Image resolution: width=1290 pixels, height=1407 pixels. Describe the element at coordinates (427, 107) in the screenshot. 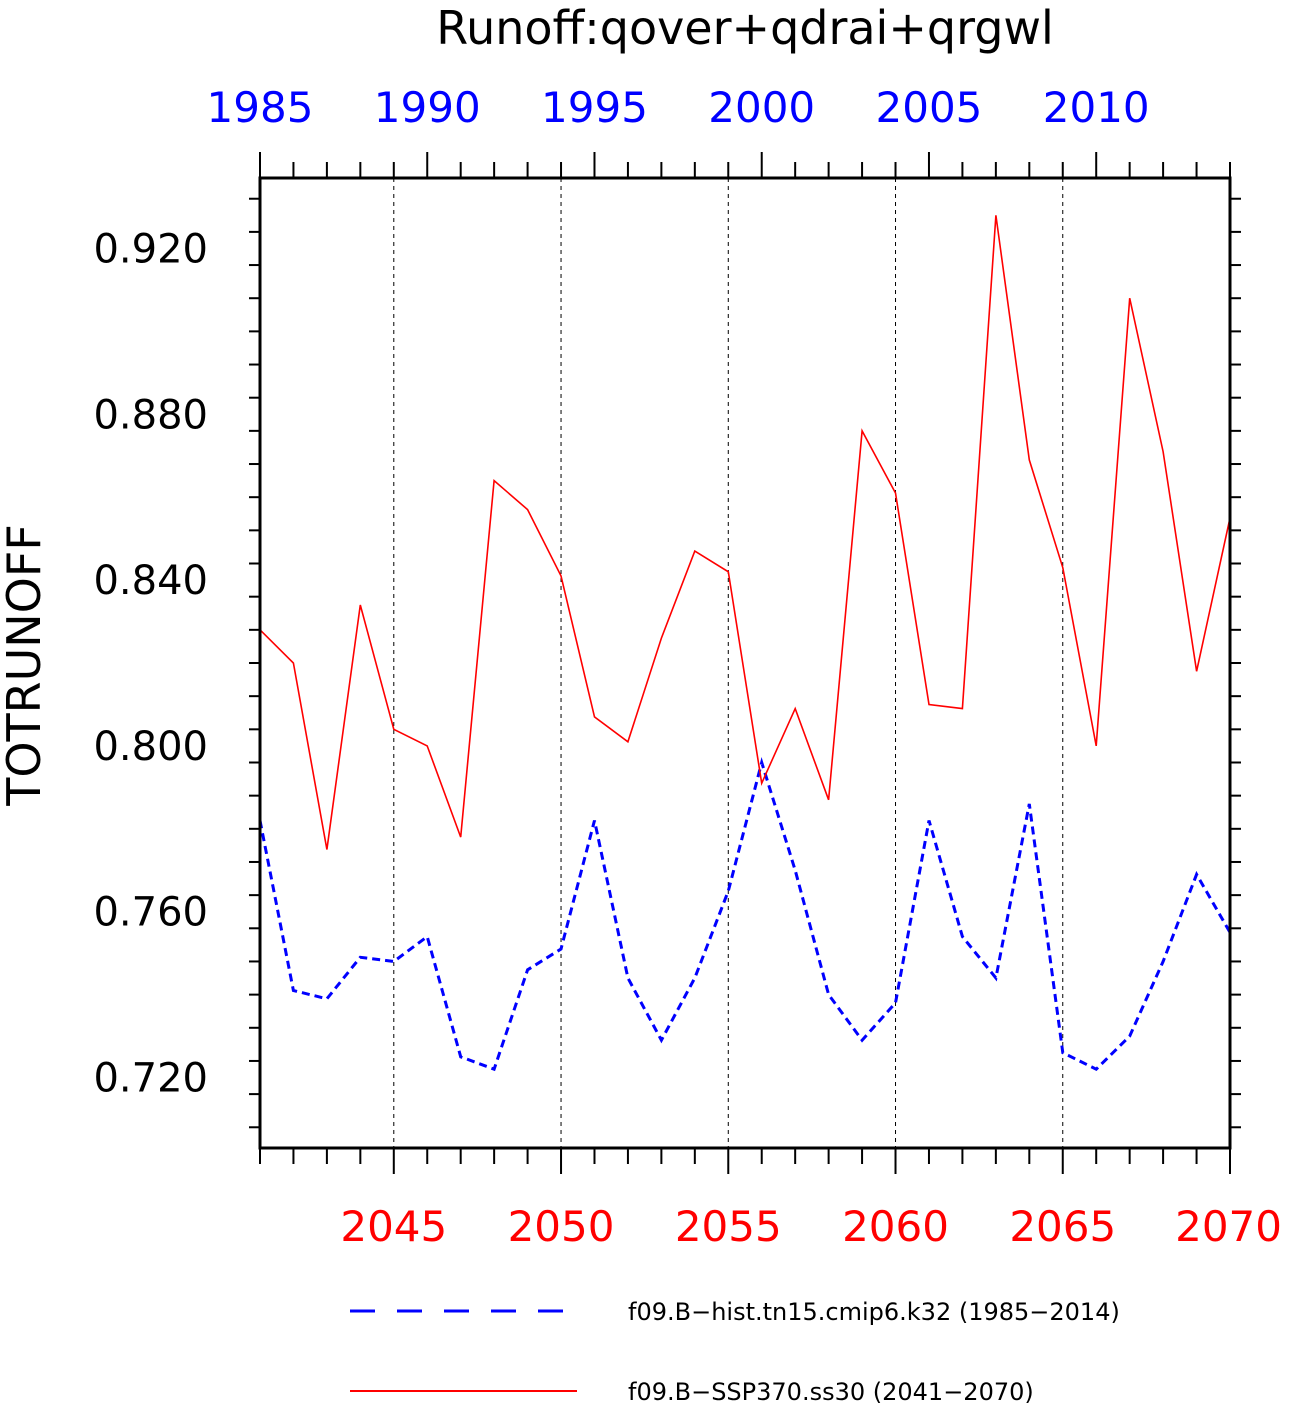

I see `top-x-tick-label: 1990` at that location.